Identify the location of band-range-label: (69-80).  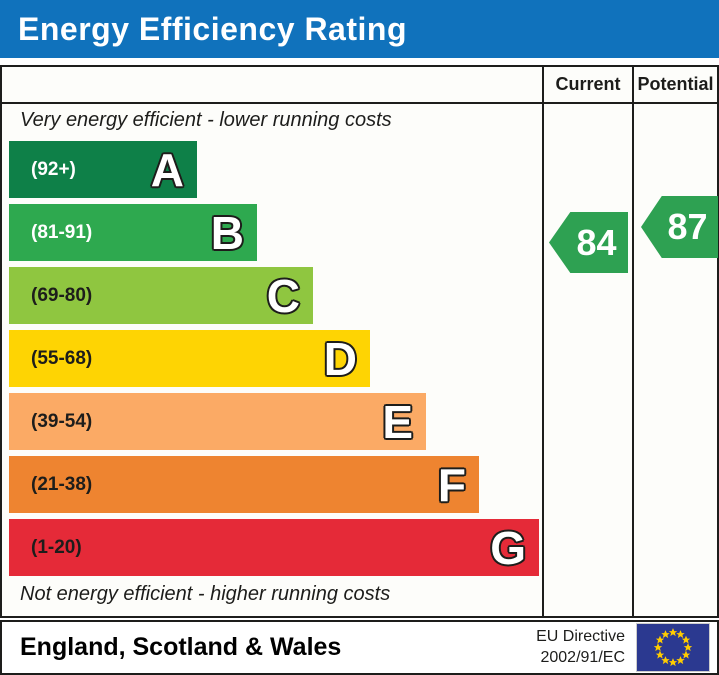
(62, 295).